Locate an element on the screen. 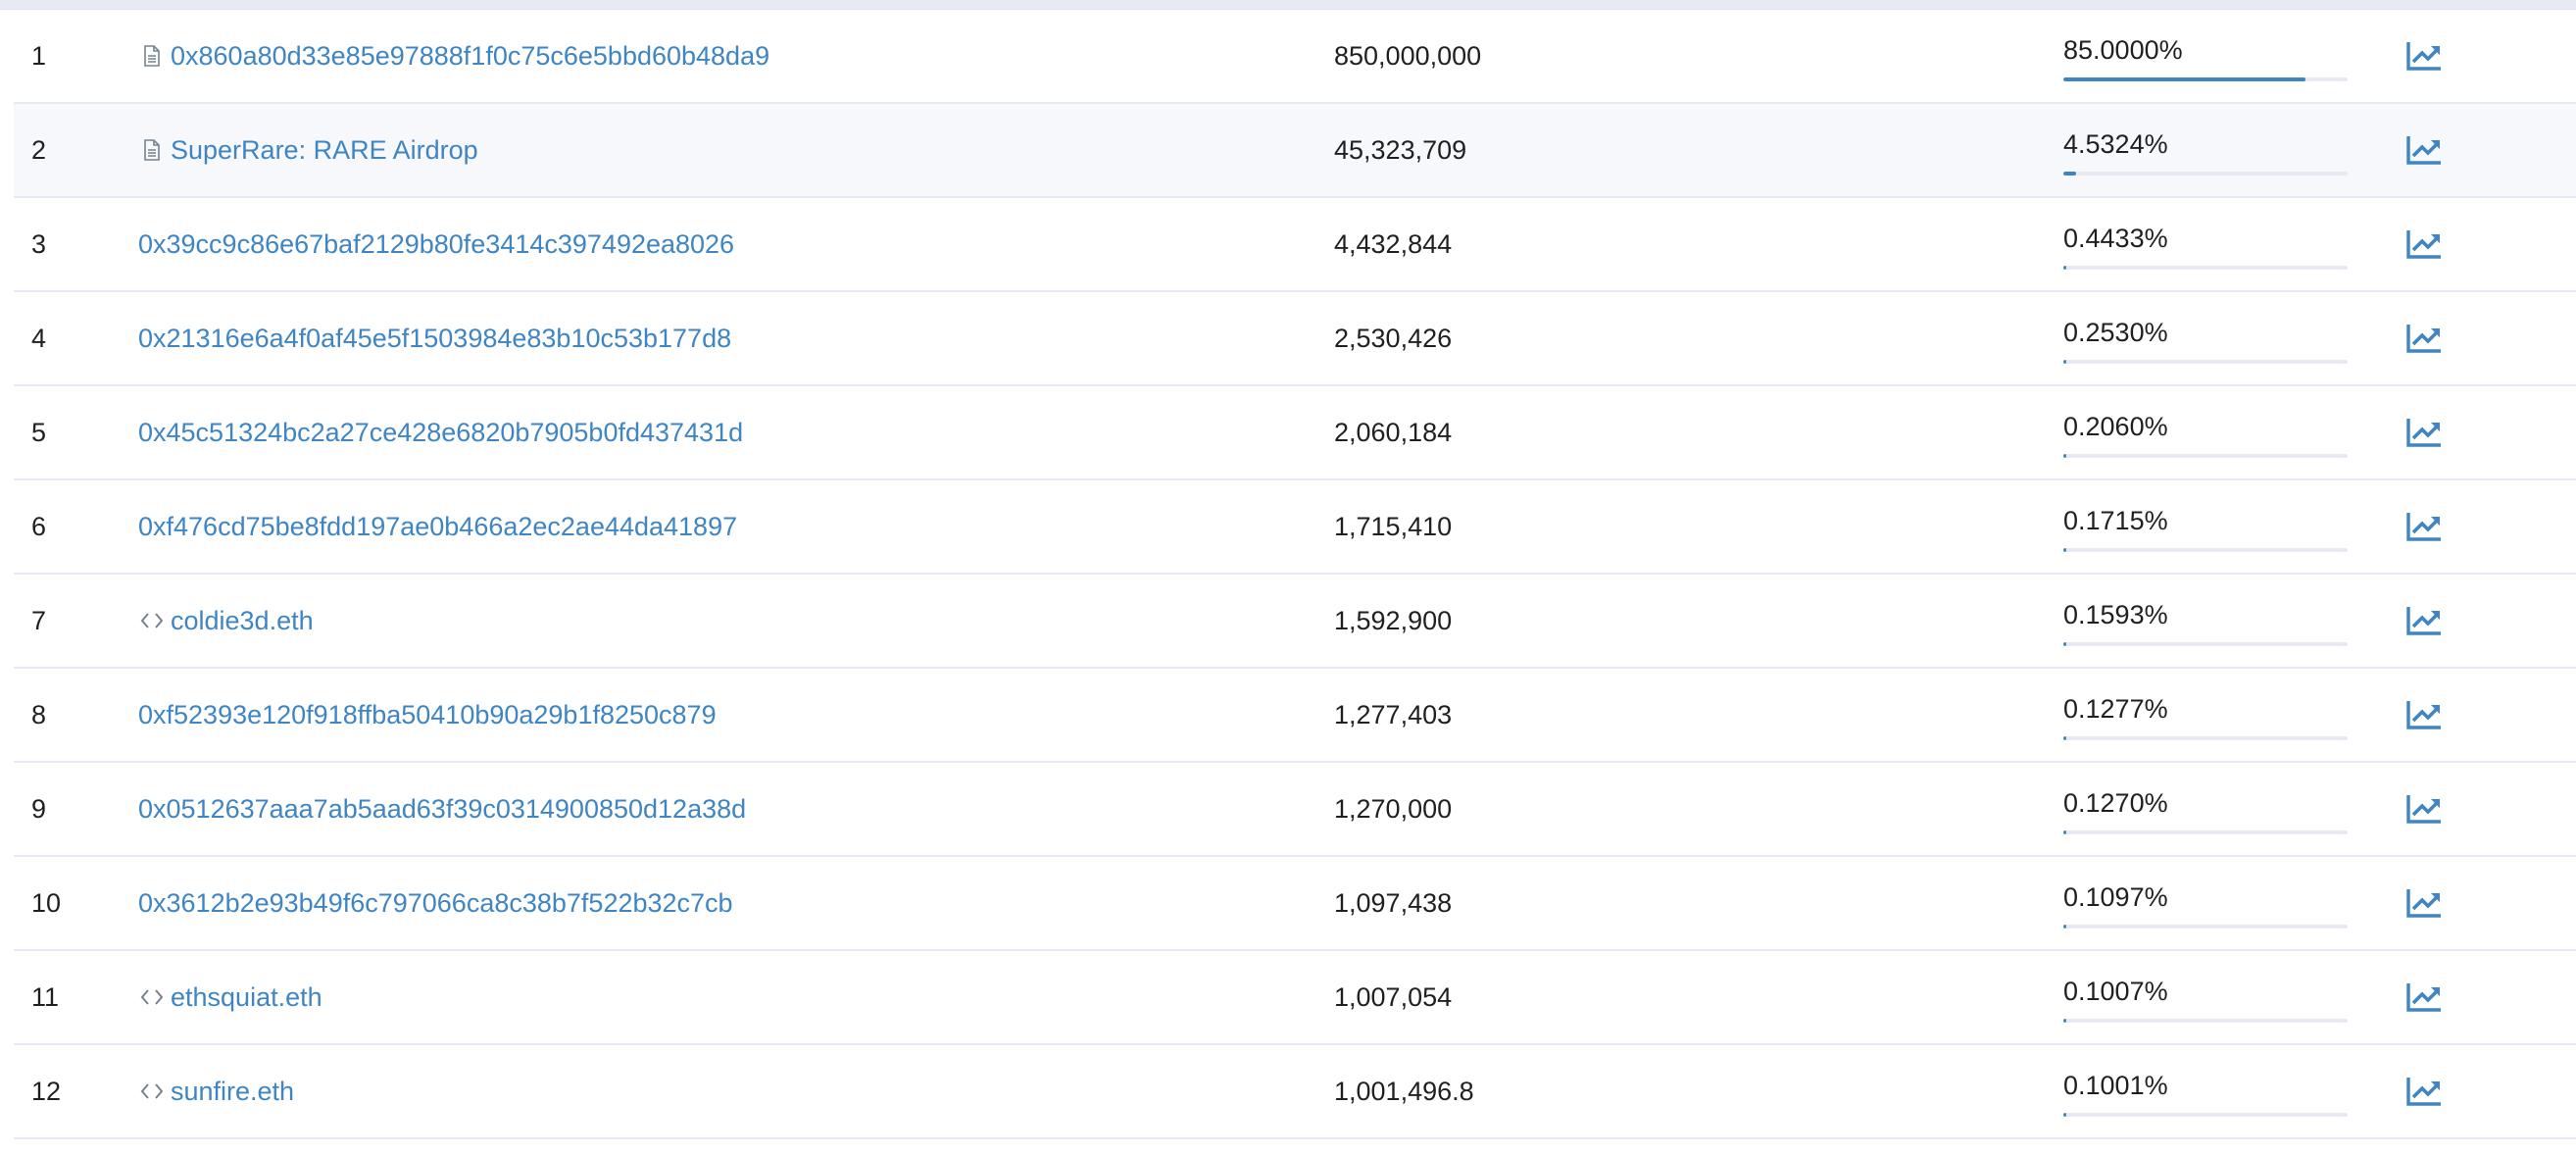  table-row: 11 ethsquiat.eth 1,007,054 0.1007% is located at coordinates (1295, 998).